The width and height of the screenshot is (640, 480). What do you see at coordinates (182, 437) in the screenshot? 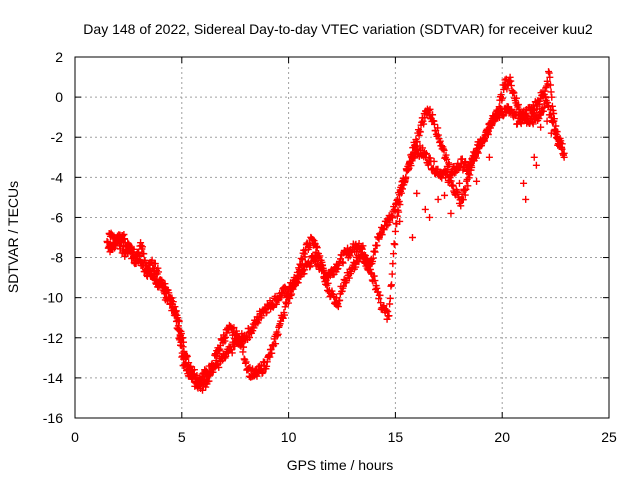
I see `x-tick-label: 5` at bounding box center [182, 437].